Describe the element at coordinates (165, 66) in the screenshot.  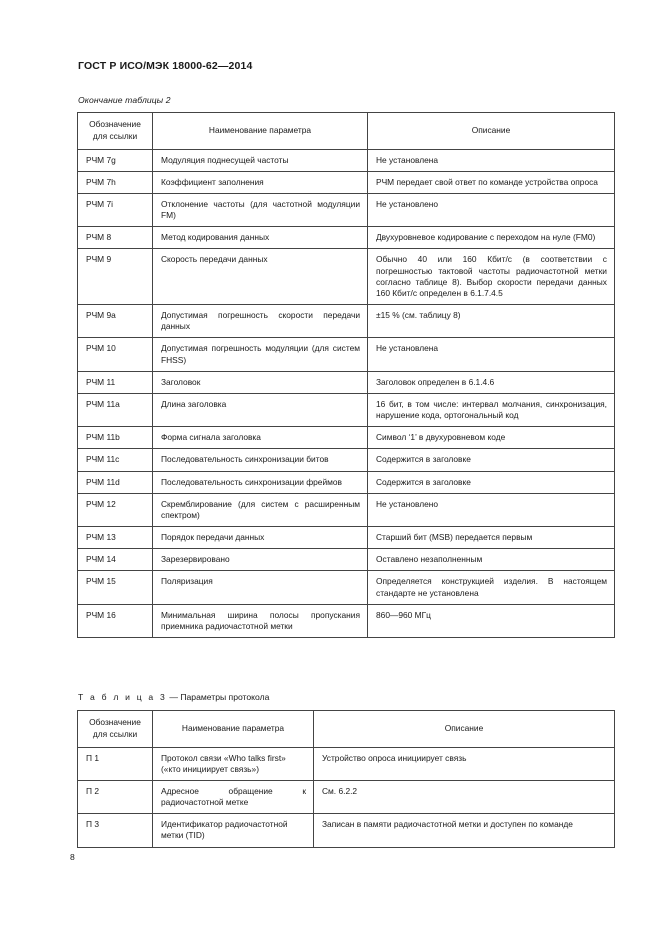
I see `document-header: ГОСТ Р ИСО/МЭК 18000-62—2014` at that location.